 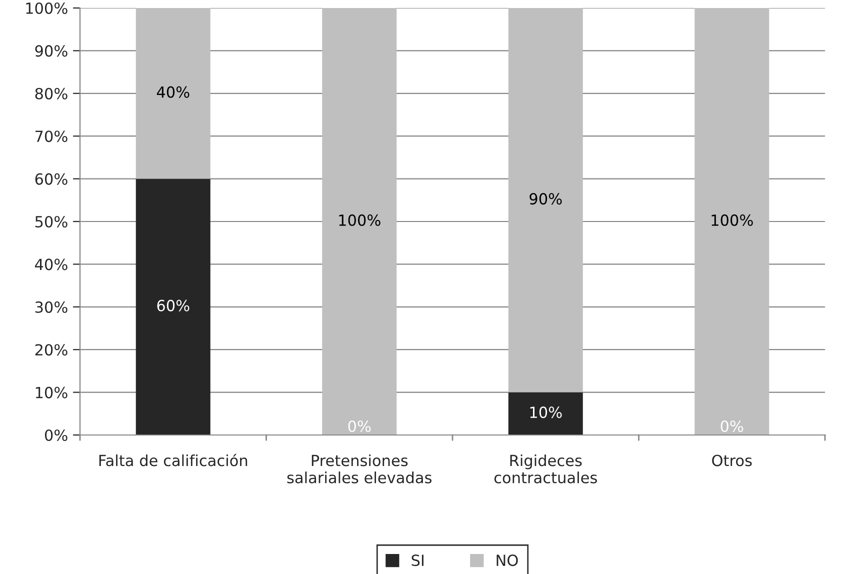 I want to click on y-tick-label: 10%, so click(x=52, y=392).